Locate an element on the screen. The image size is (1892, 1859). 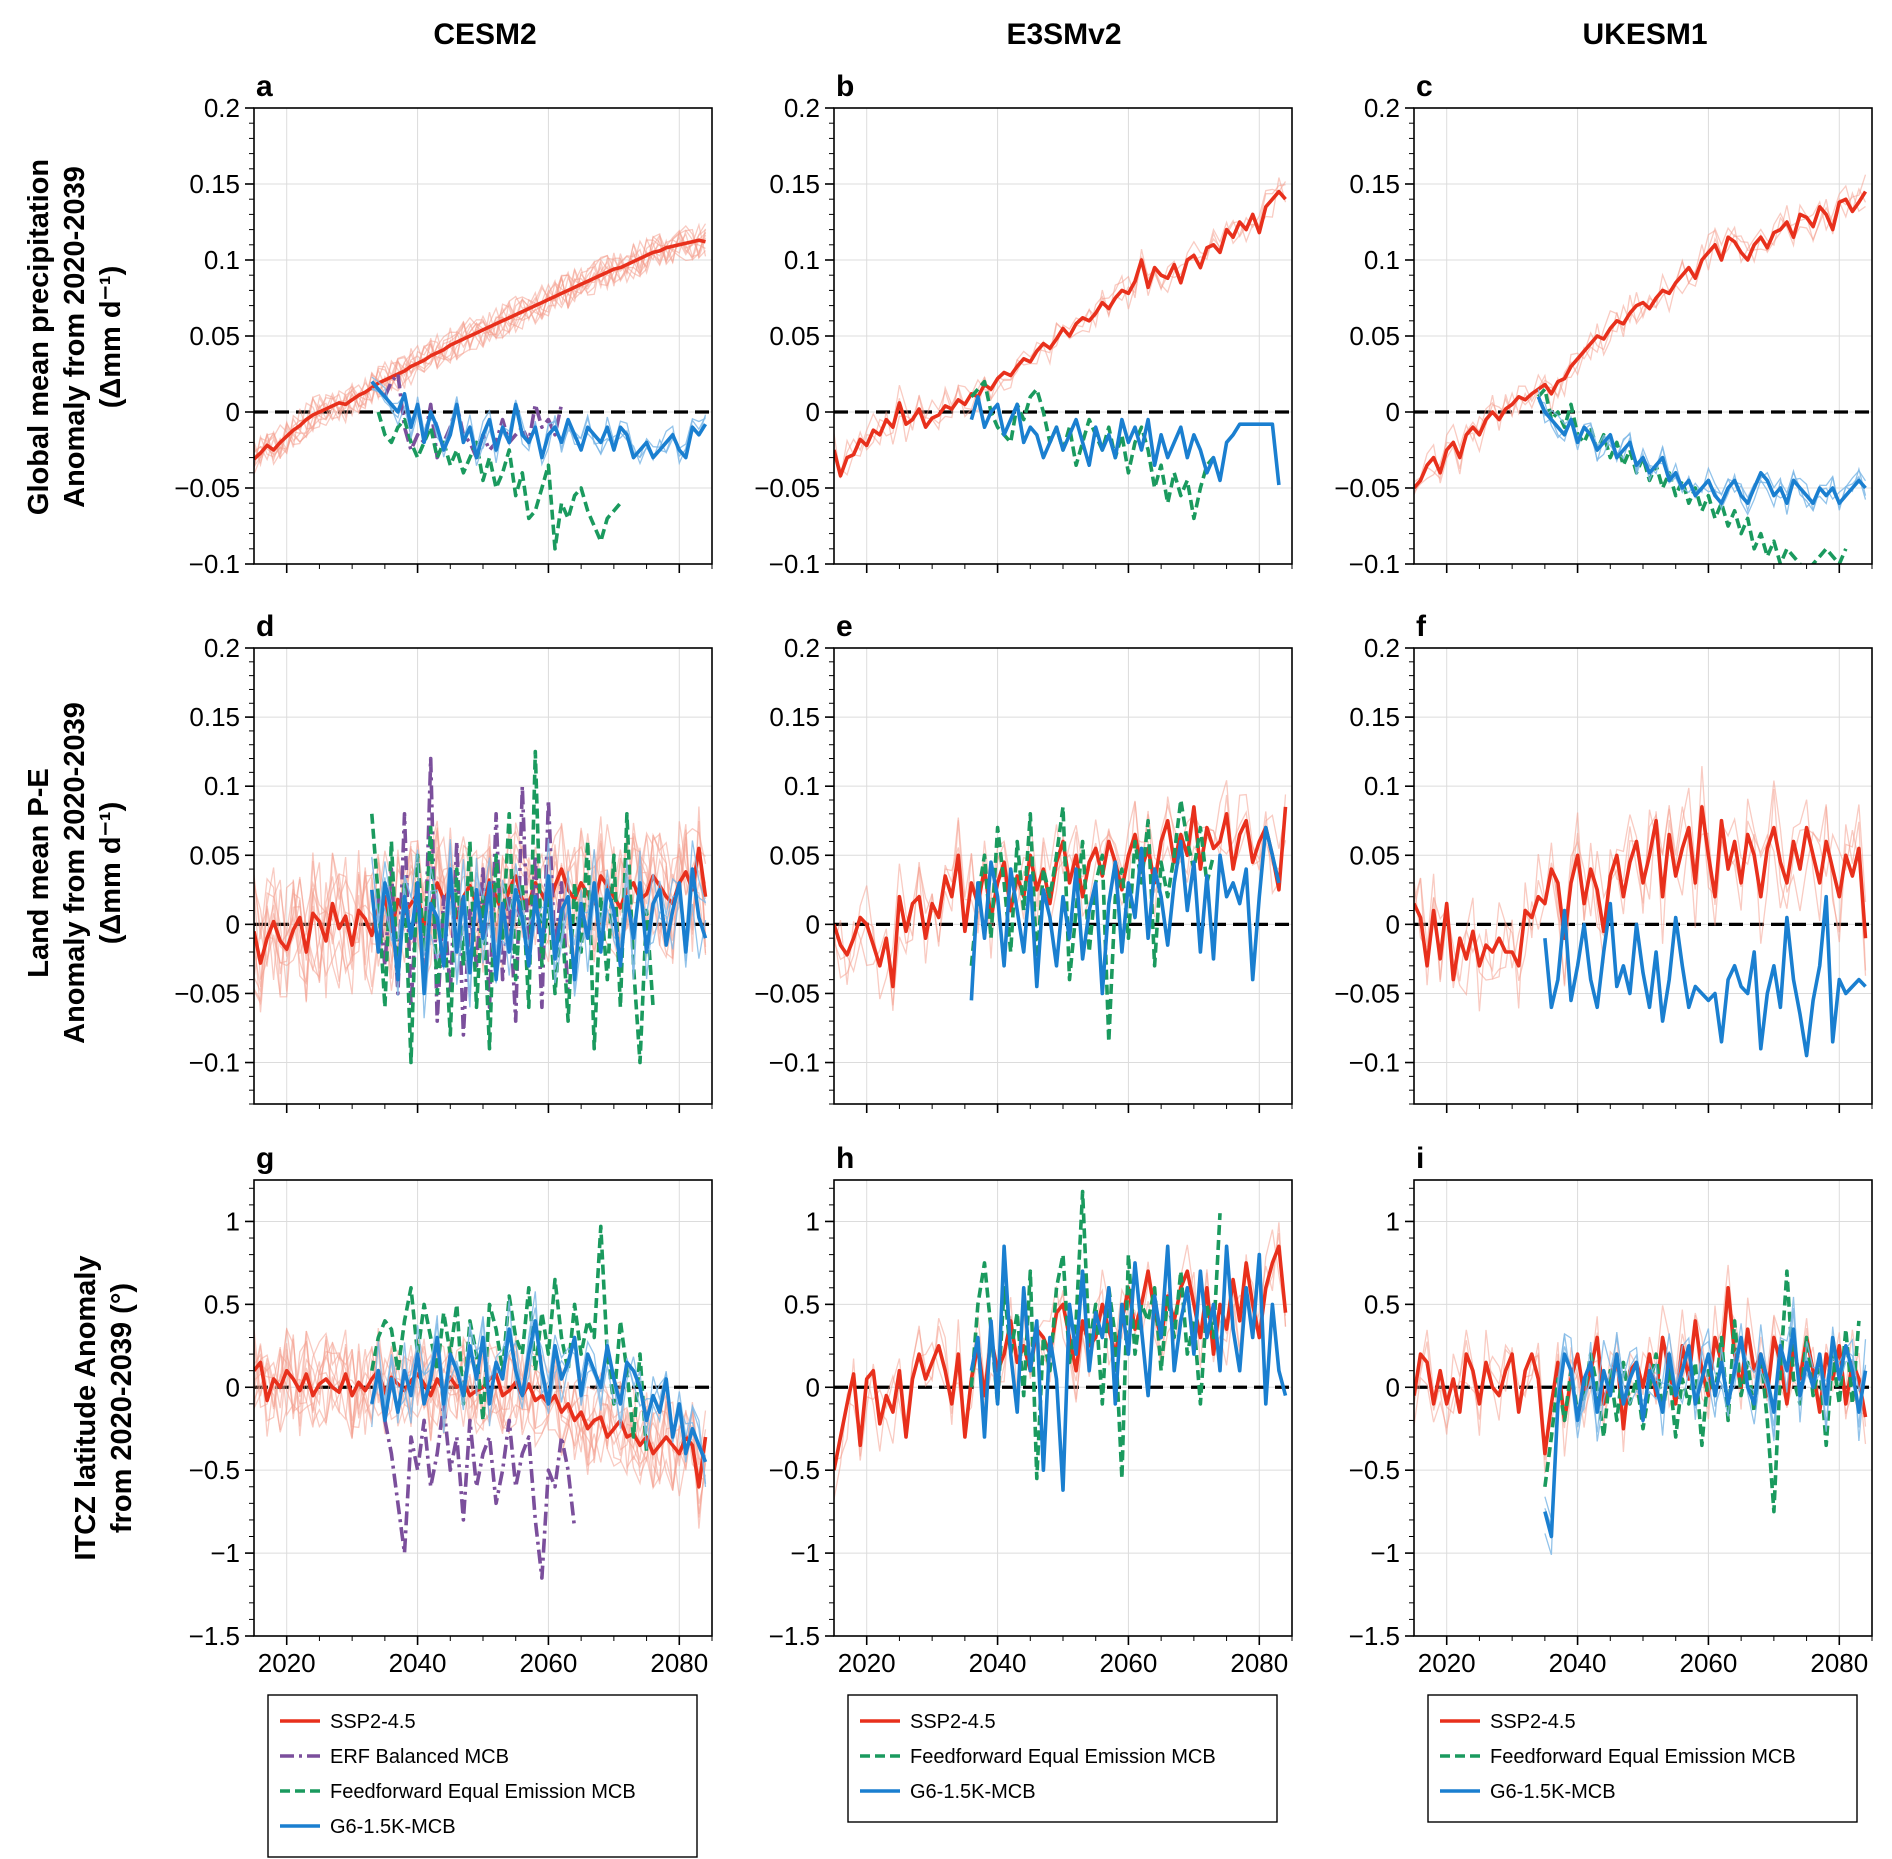
row-label-itcz: ITCZ latitude Anomaly from 2020-2039 (°) is located at coordinates (104, 1407).